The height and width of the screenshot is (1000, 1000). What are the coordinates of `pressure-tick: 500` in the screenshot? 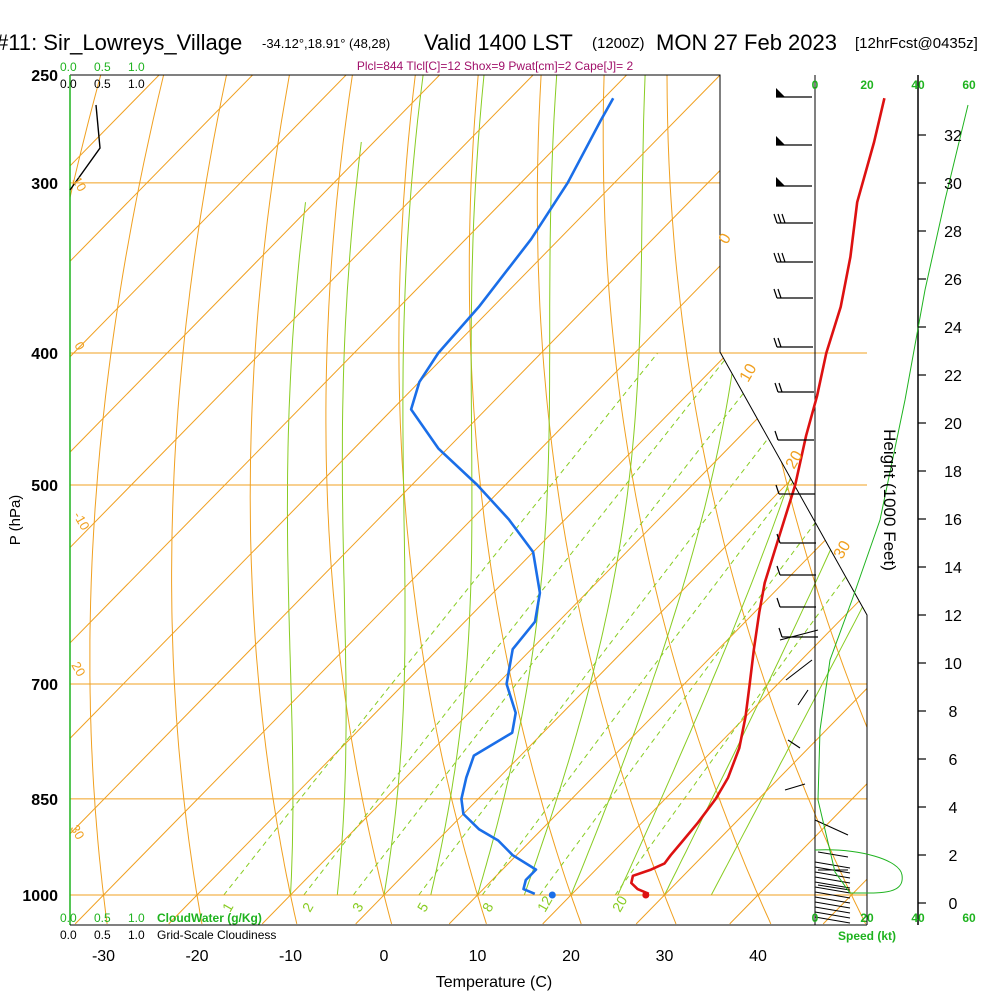 It's located at (44, 486).